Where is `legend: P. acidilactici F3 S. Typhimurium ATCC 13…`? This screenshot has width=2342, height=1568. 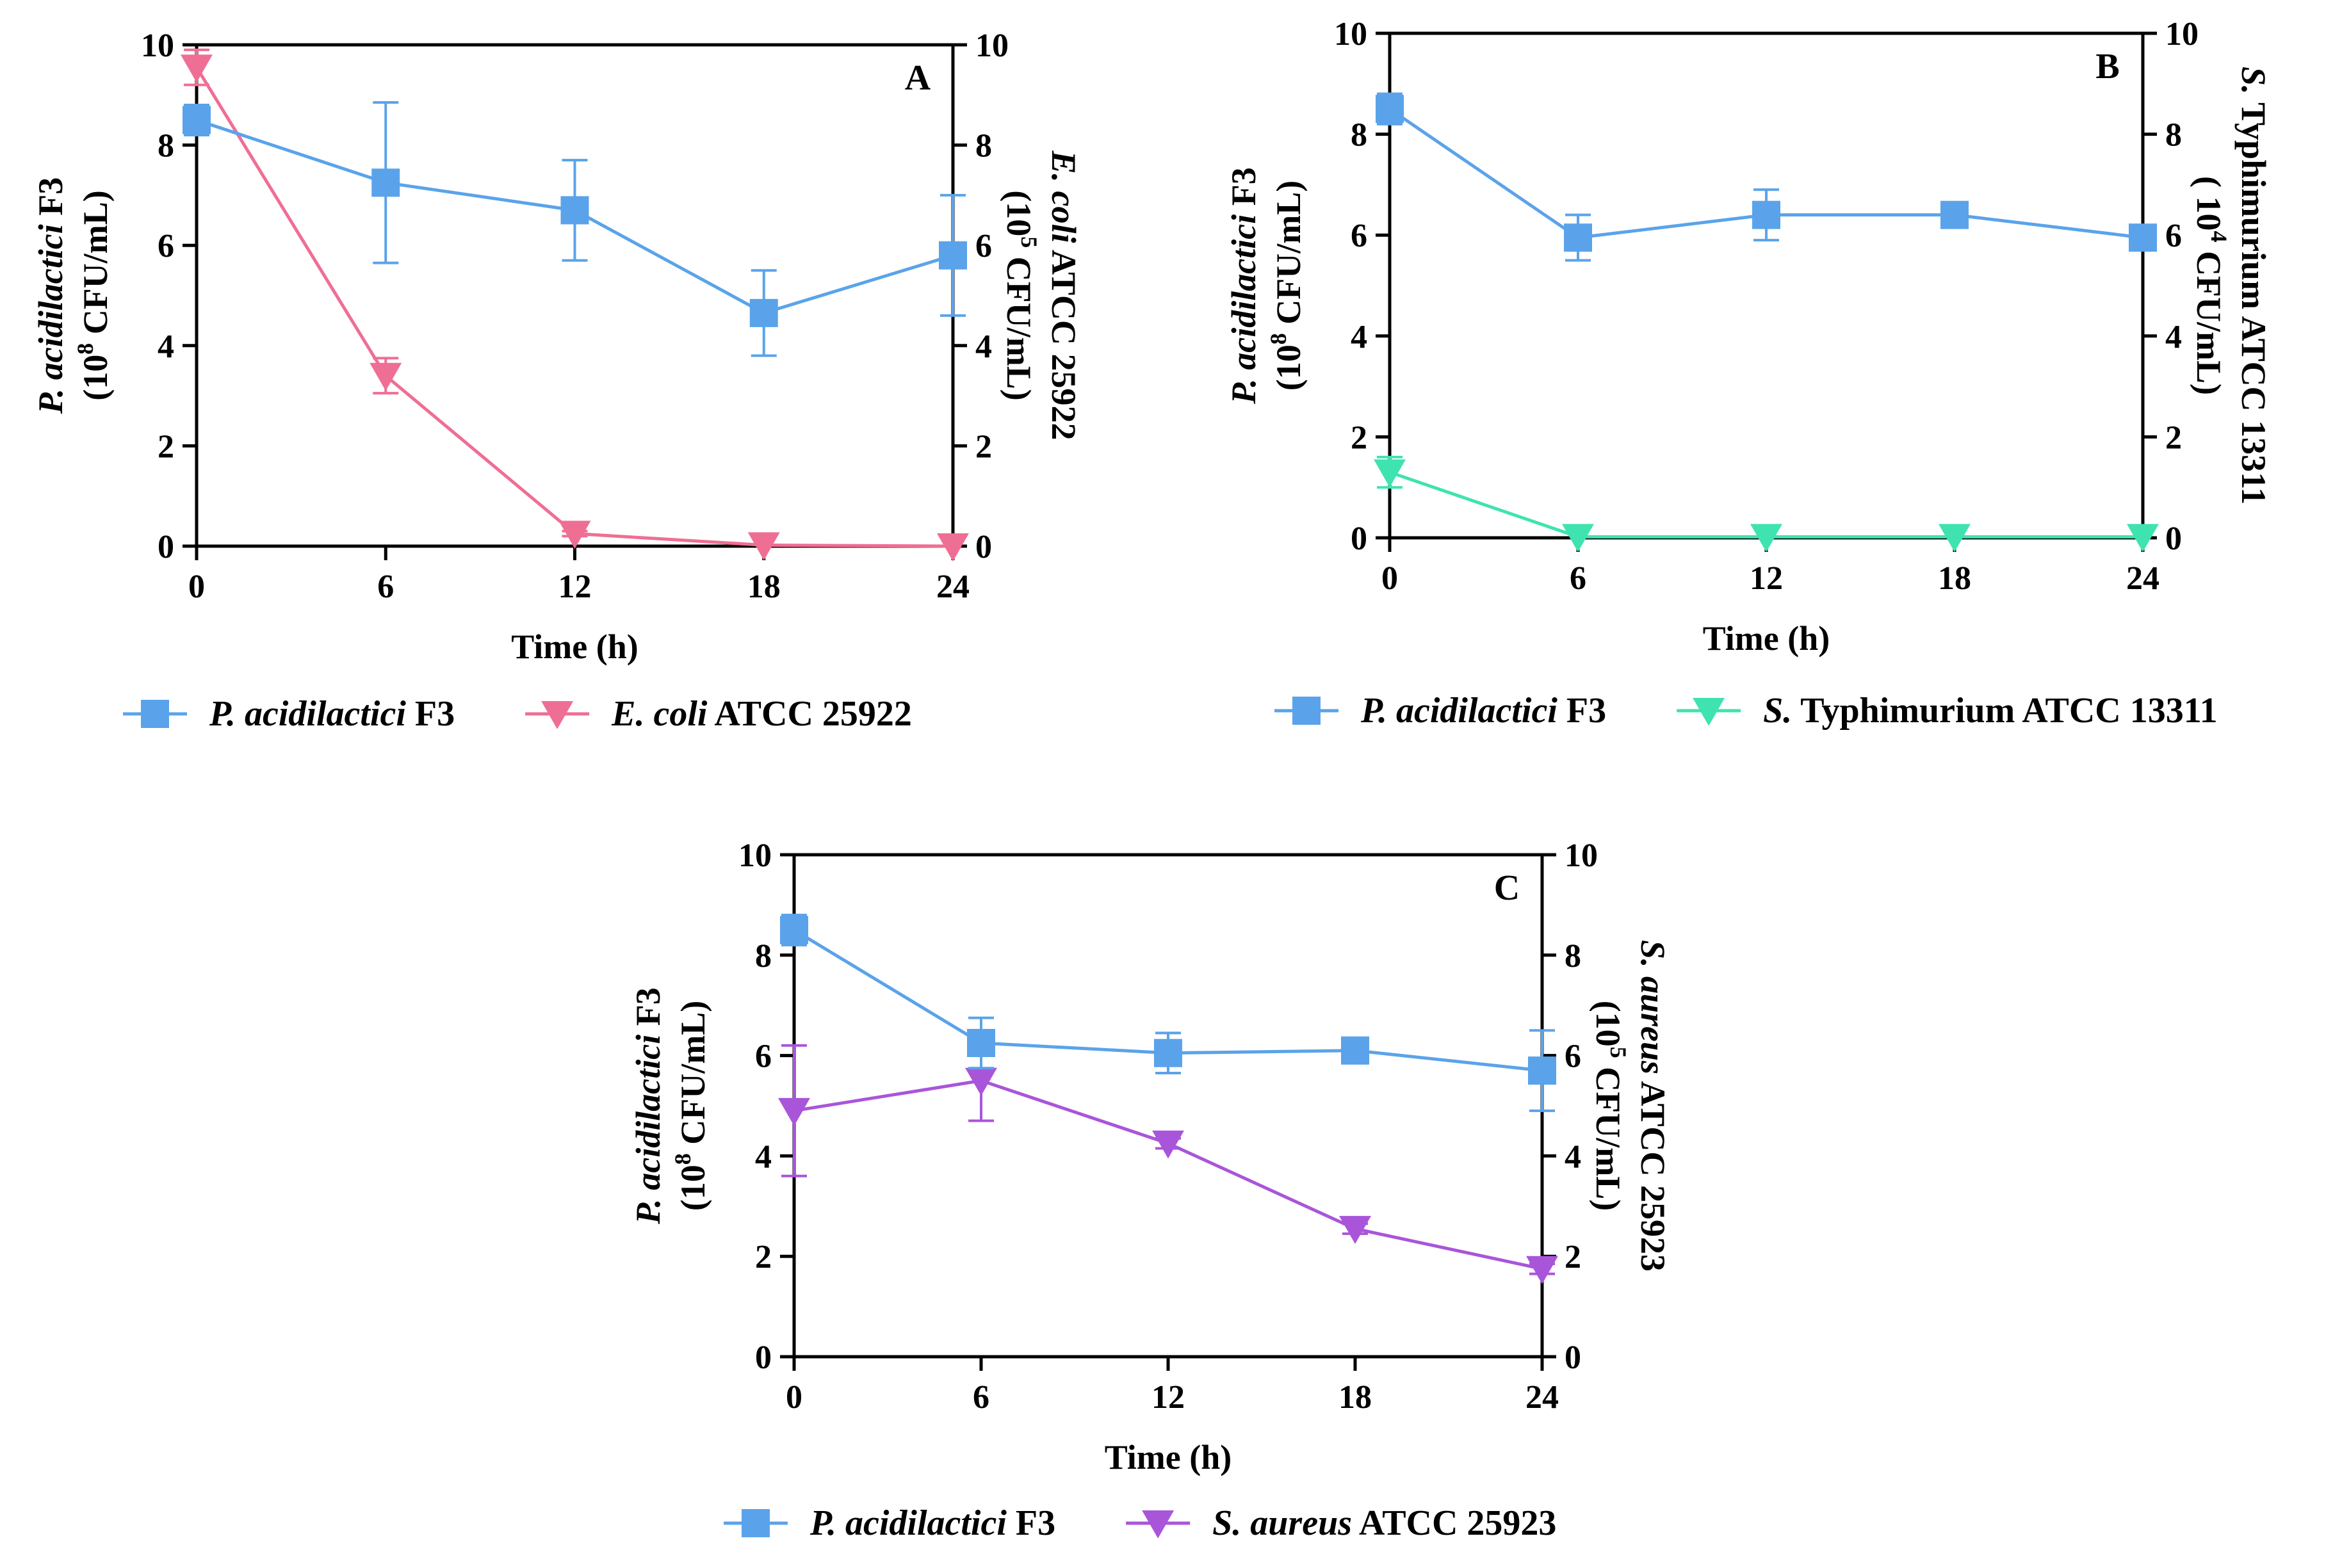 legend: P. acidilactici F3 S. Typhimurium ATCC 13… is located at coordinates (1746, 711).